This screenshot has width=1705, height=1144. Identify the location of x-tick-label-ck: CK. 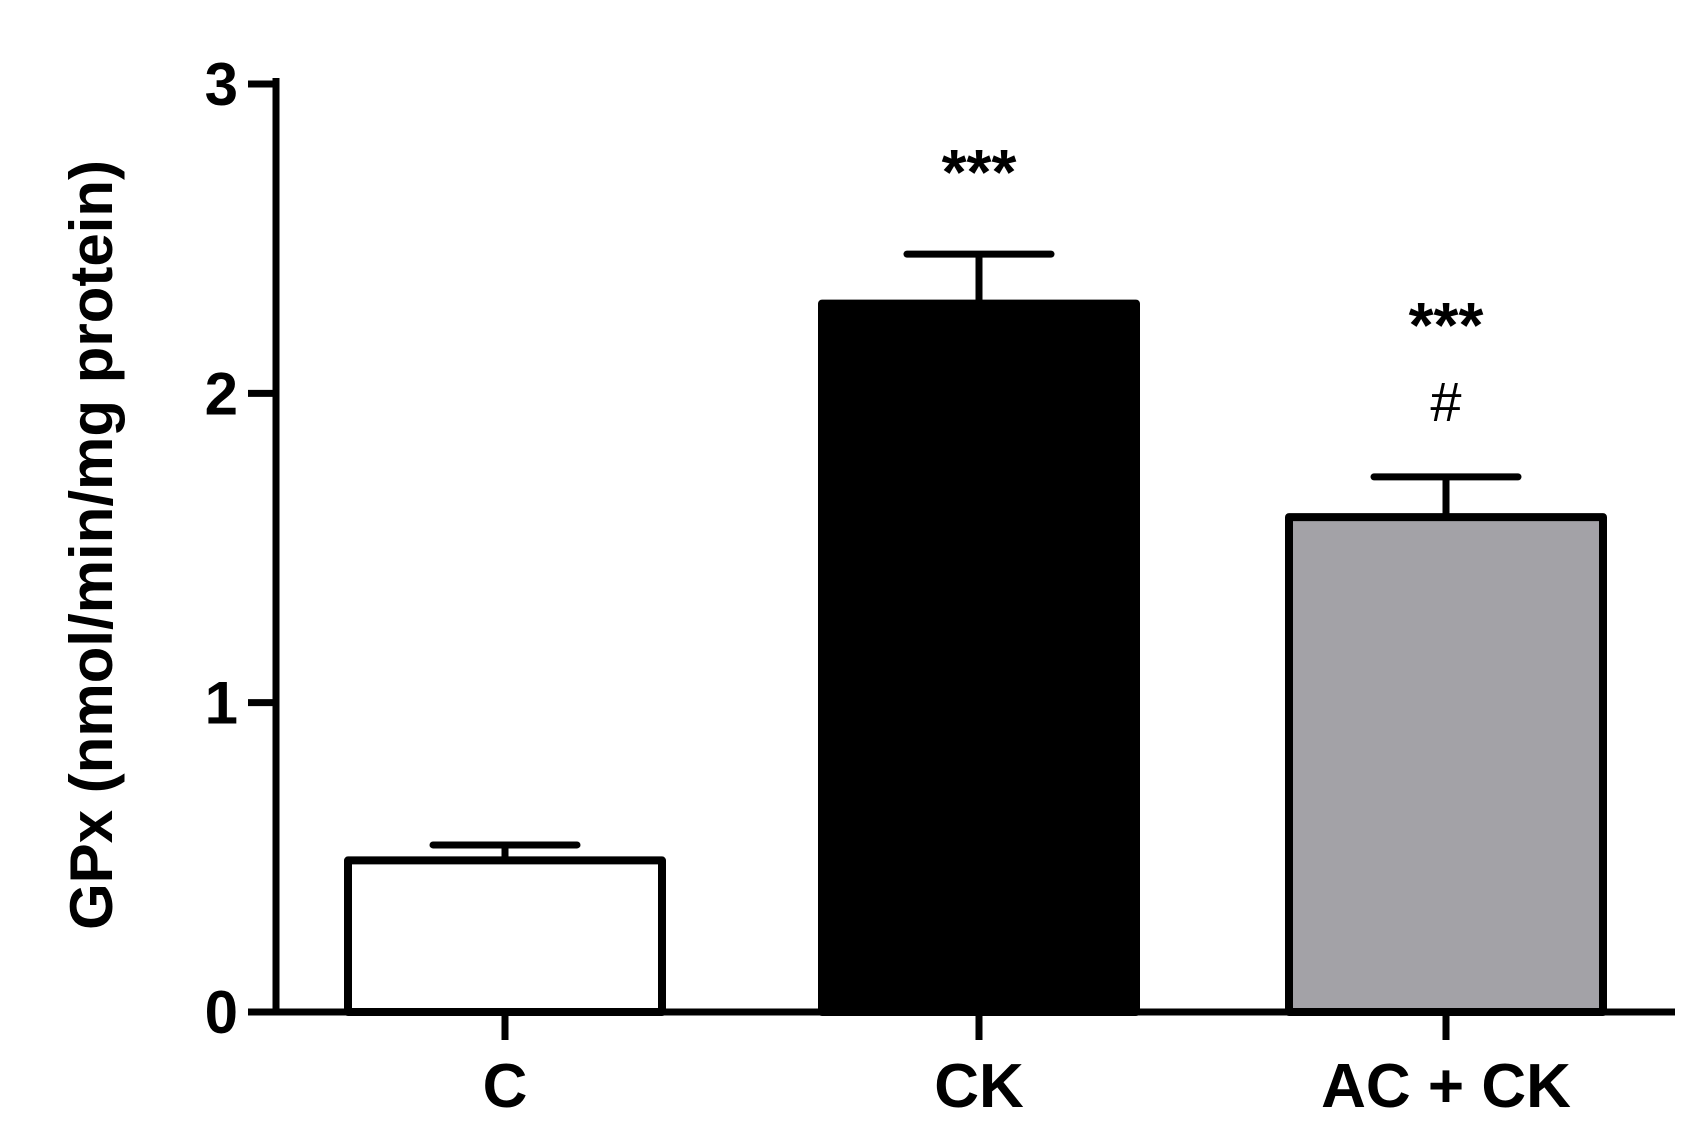
(979, 1086).